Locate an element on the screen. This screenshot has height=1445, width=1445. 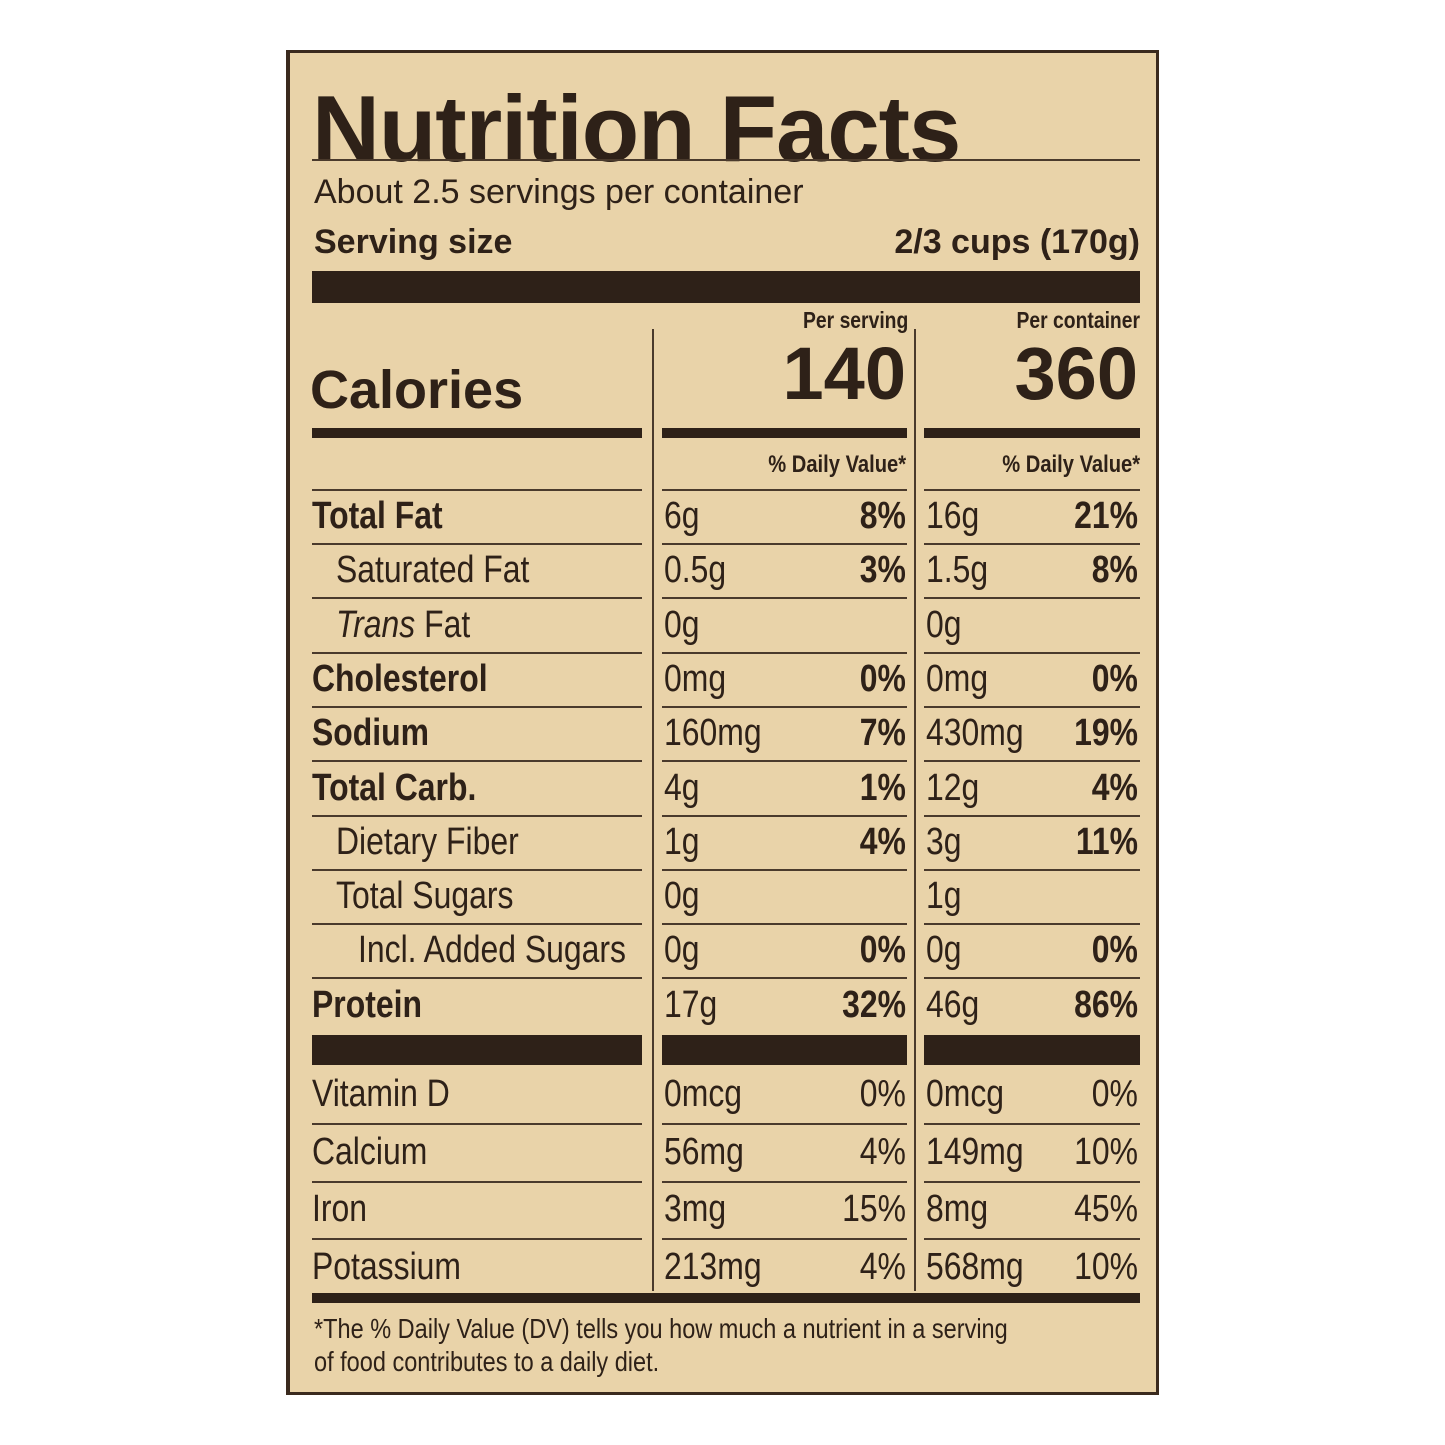
nutrient-dv-serving: 8% is located at coordinates (882, 516).